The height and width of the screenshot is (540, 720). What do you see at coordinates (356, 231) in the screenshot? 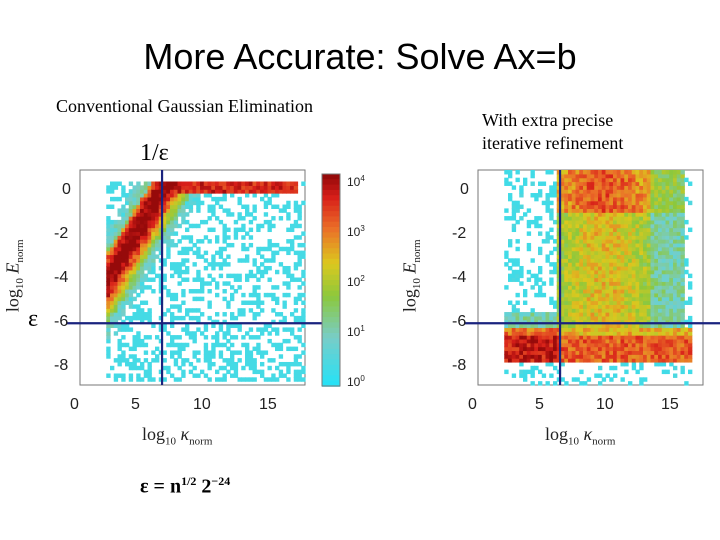
I see `colorbar-tick-3: 103` at bounding box center [356, 231].